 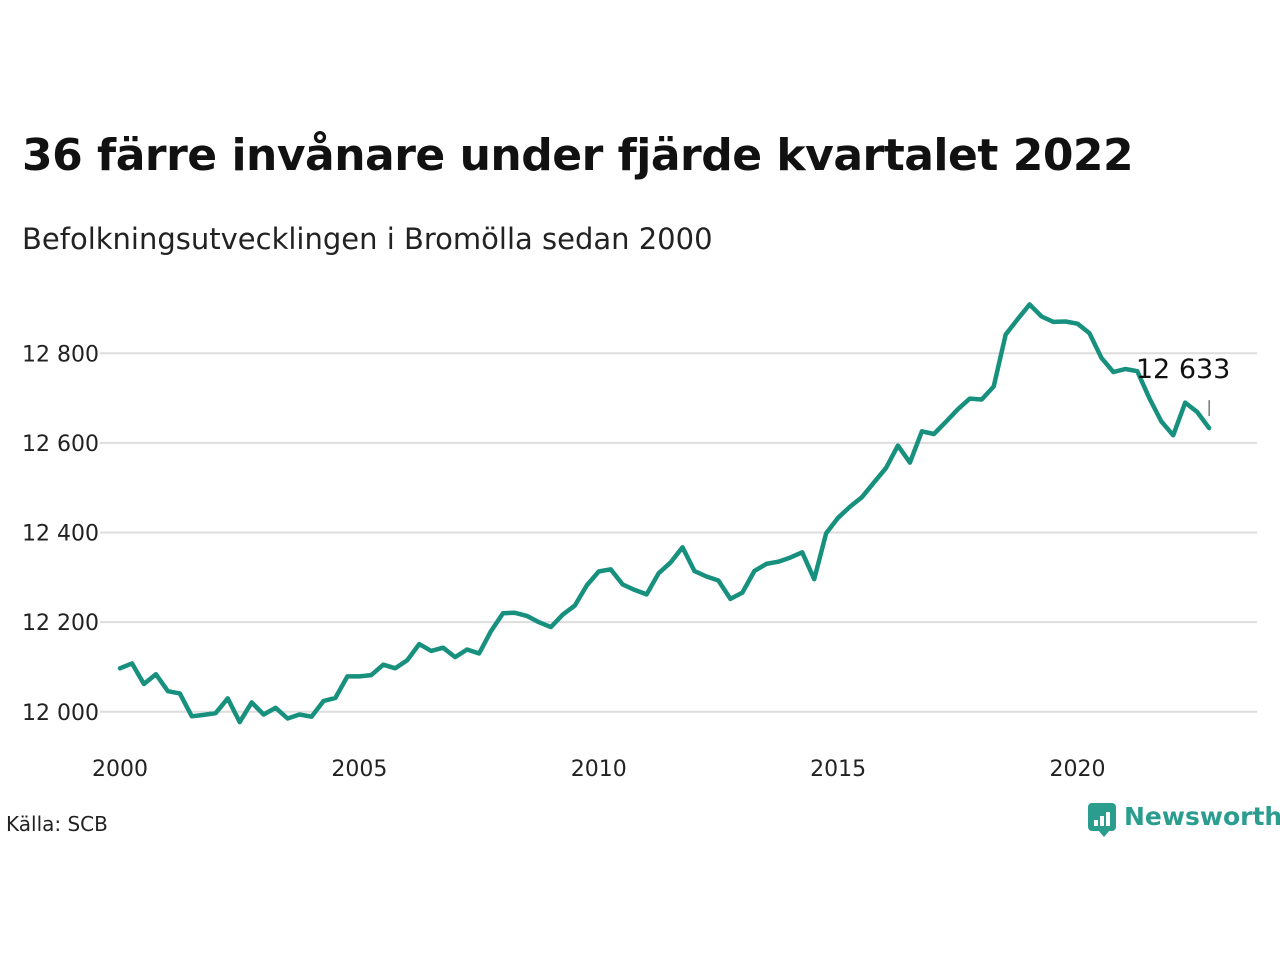 I want to click on x-tick-label: 2020, so click(x=1077, y=769).